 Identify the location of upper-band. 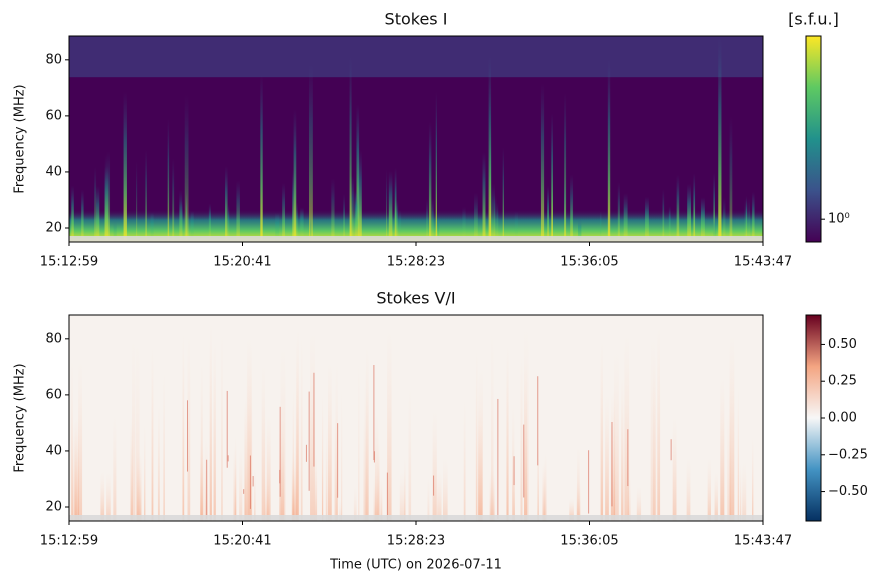
(416, 57).